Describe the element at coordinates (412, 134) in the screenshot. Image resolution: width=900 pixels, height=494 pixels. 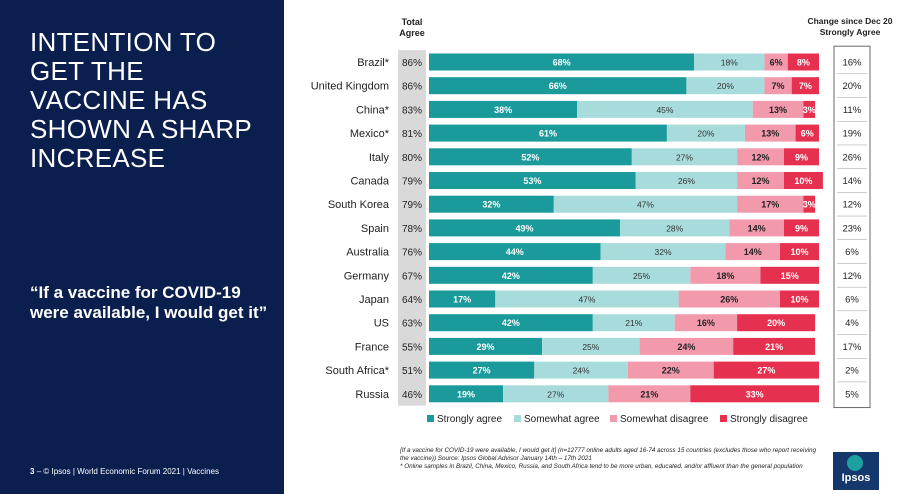
I see `total-agree-value: 81%` at that location.